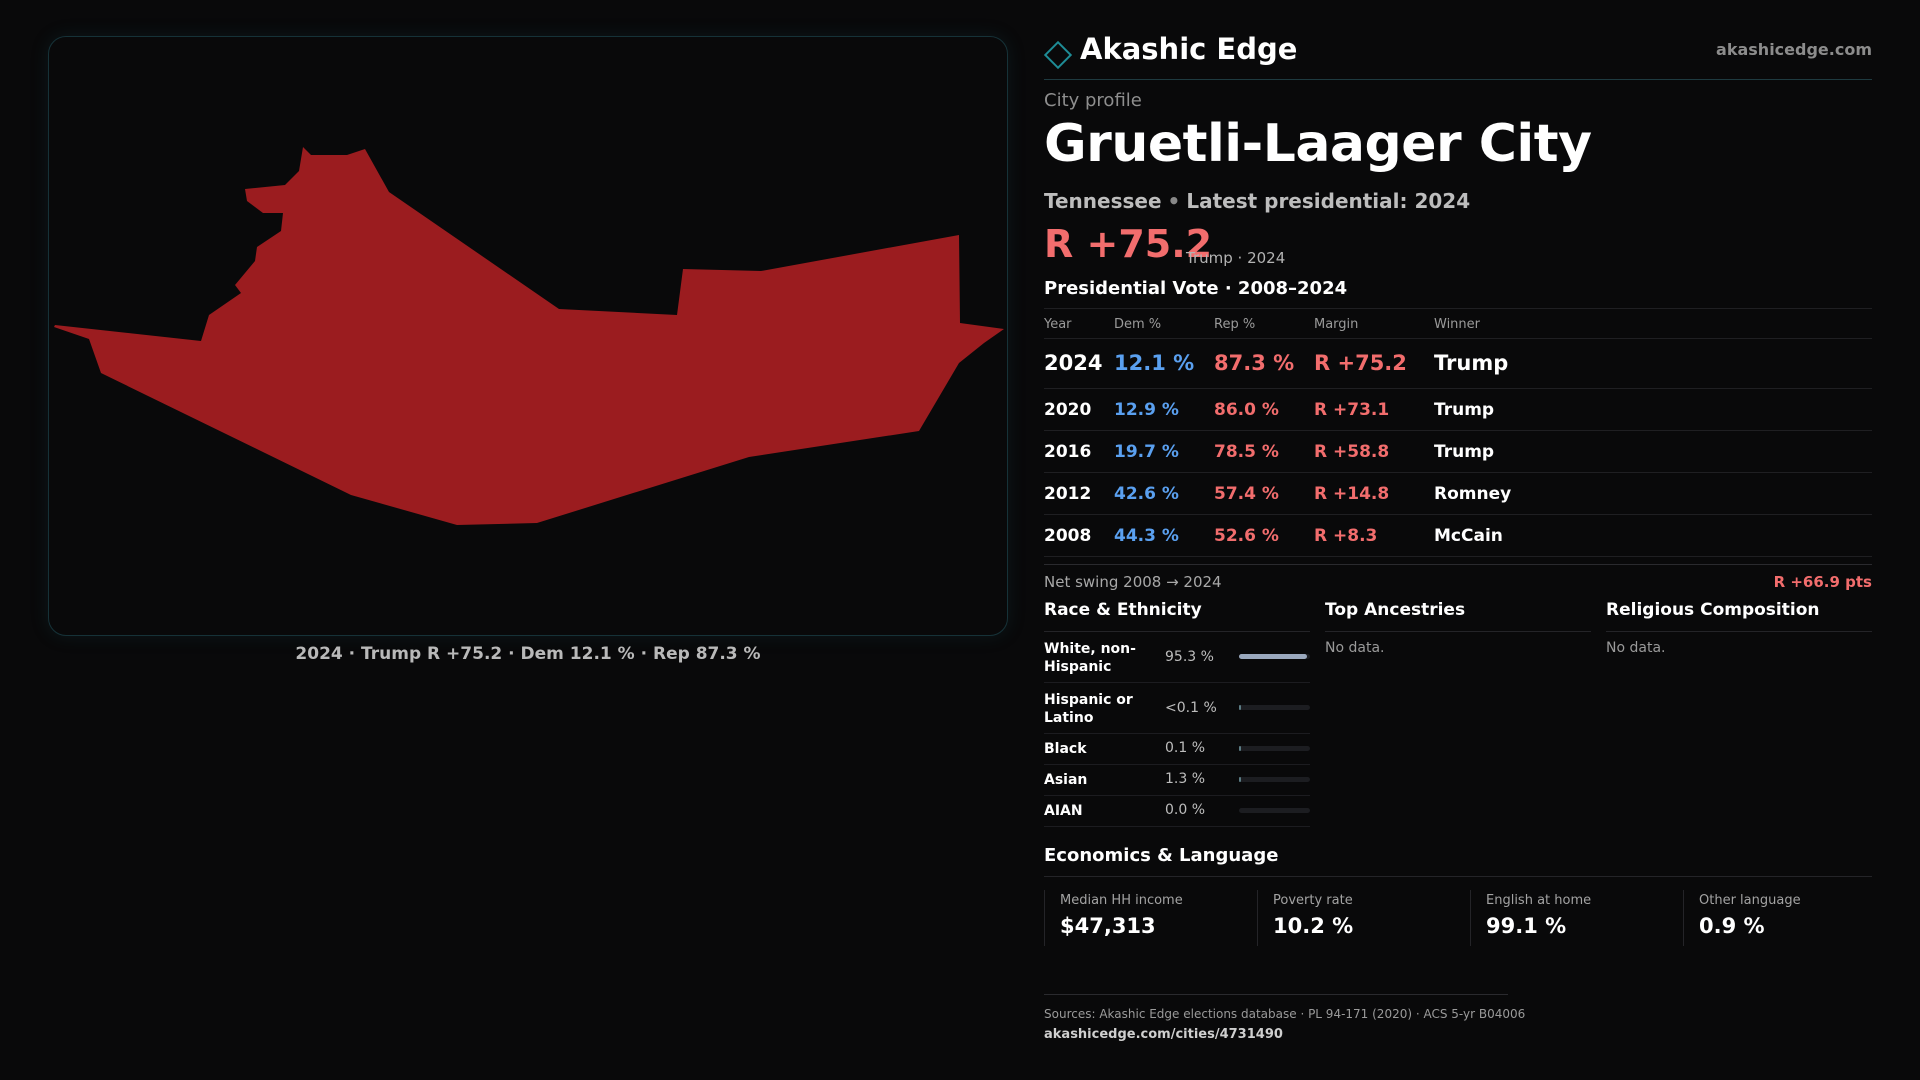 This screenshot has width=1920, height=1080. Describe the element at coordinates (1236, 258) in the screenshot. I see `headline-margin-detail: Trump · 2024` at that location.